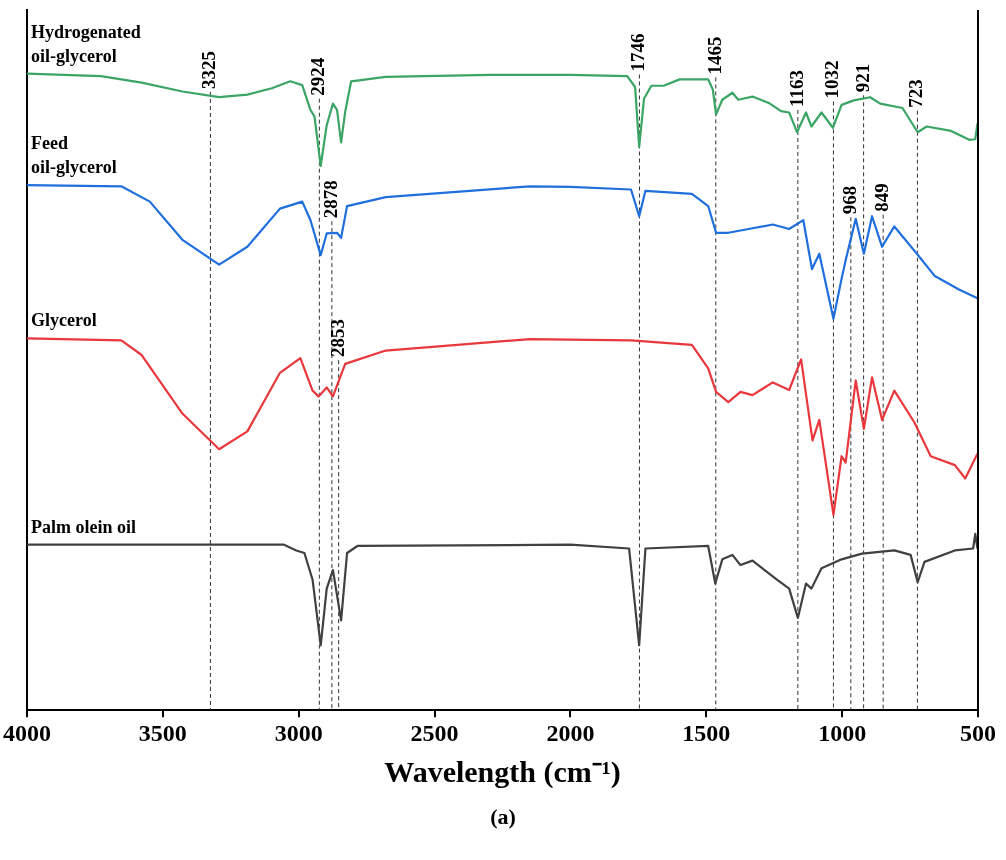 The image size is (1006, 860). I want to click on x-tick-label: 1000, so click(842, 732).